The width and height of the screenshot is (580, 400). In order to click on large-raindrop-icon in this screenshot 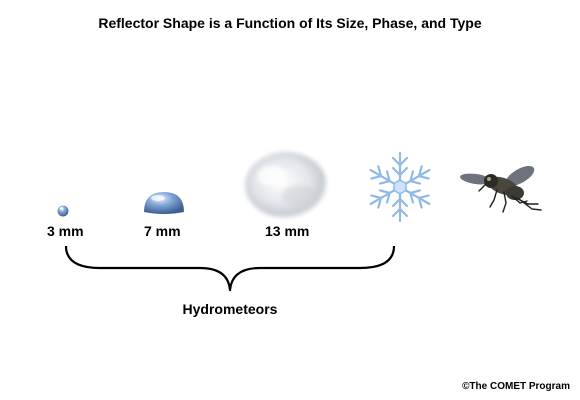, I will do `click(164, 203)`.